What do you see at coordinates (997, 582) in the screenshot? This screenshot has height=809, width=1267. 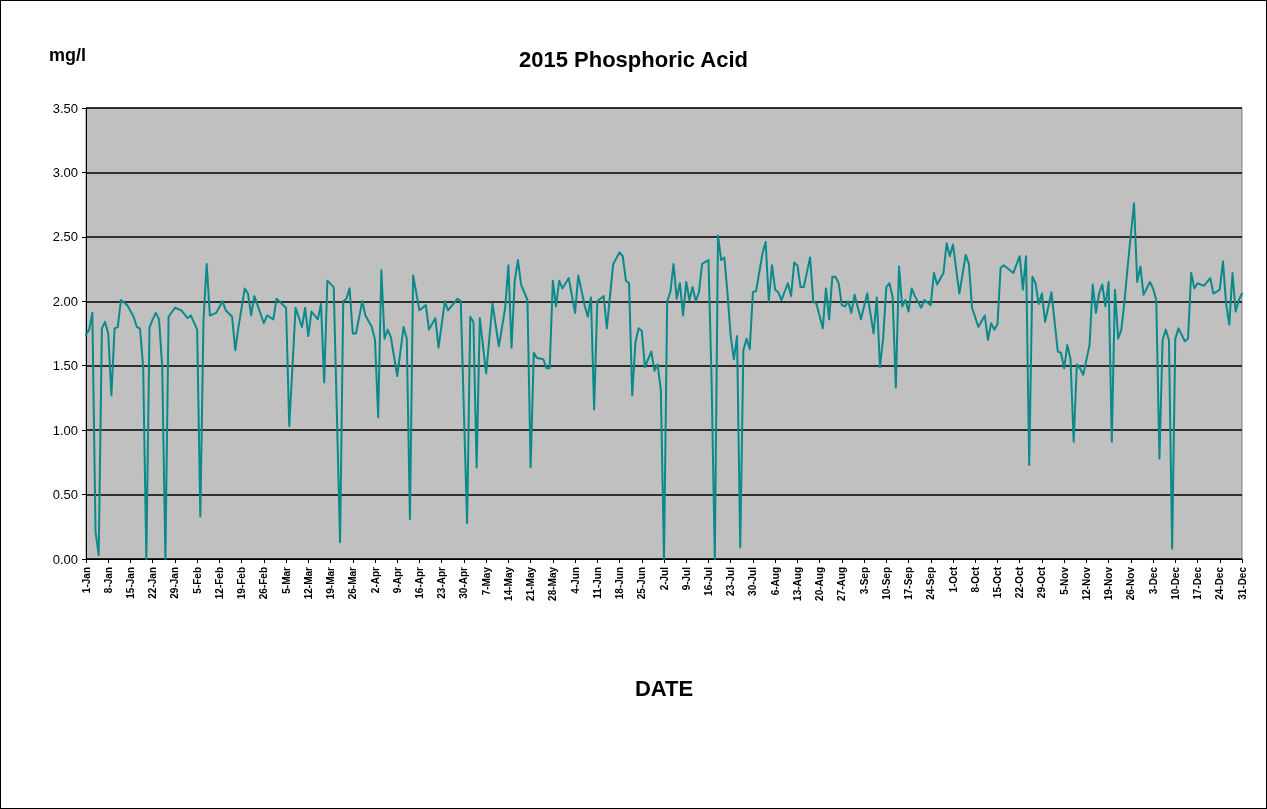 I see `x-tick-label: 15-Oct` at bounding box center [997, 582].